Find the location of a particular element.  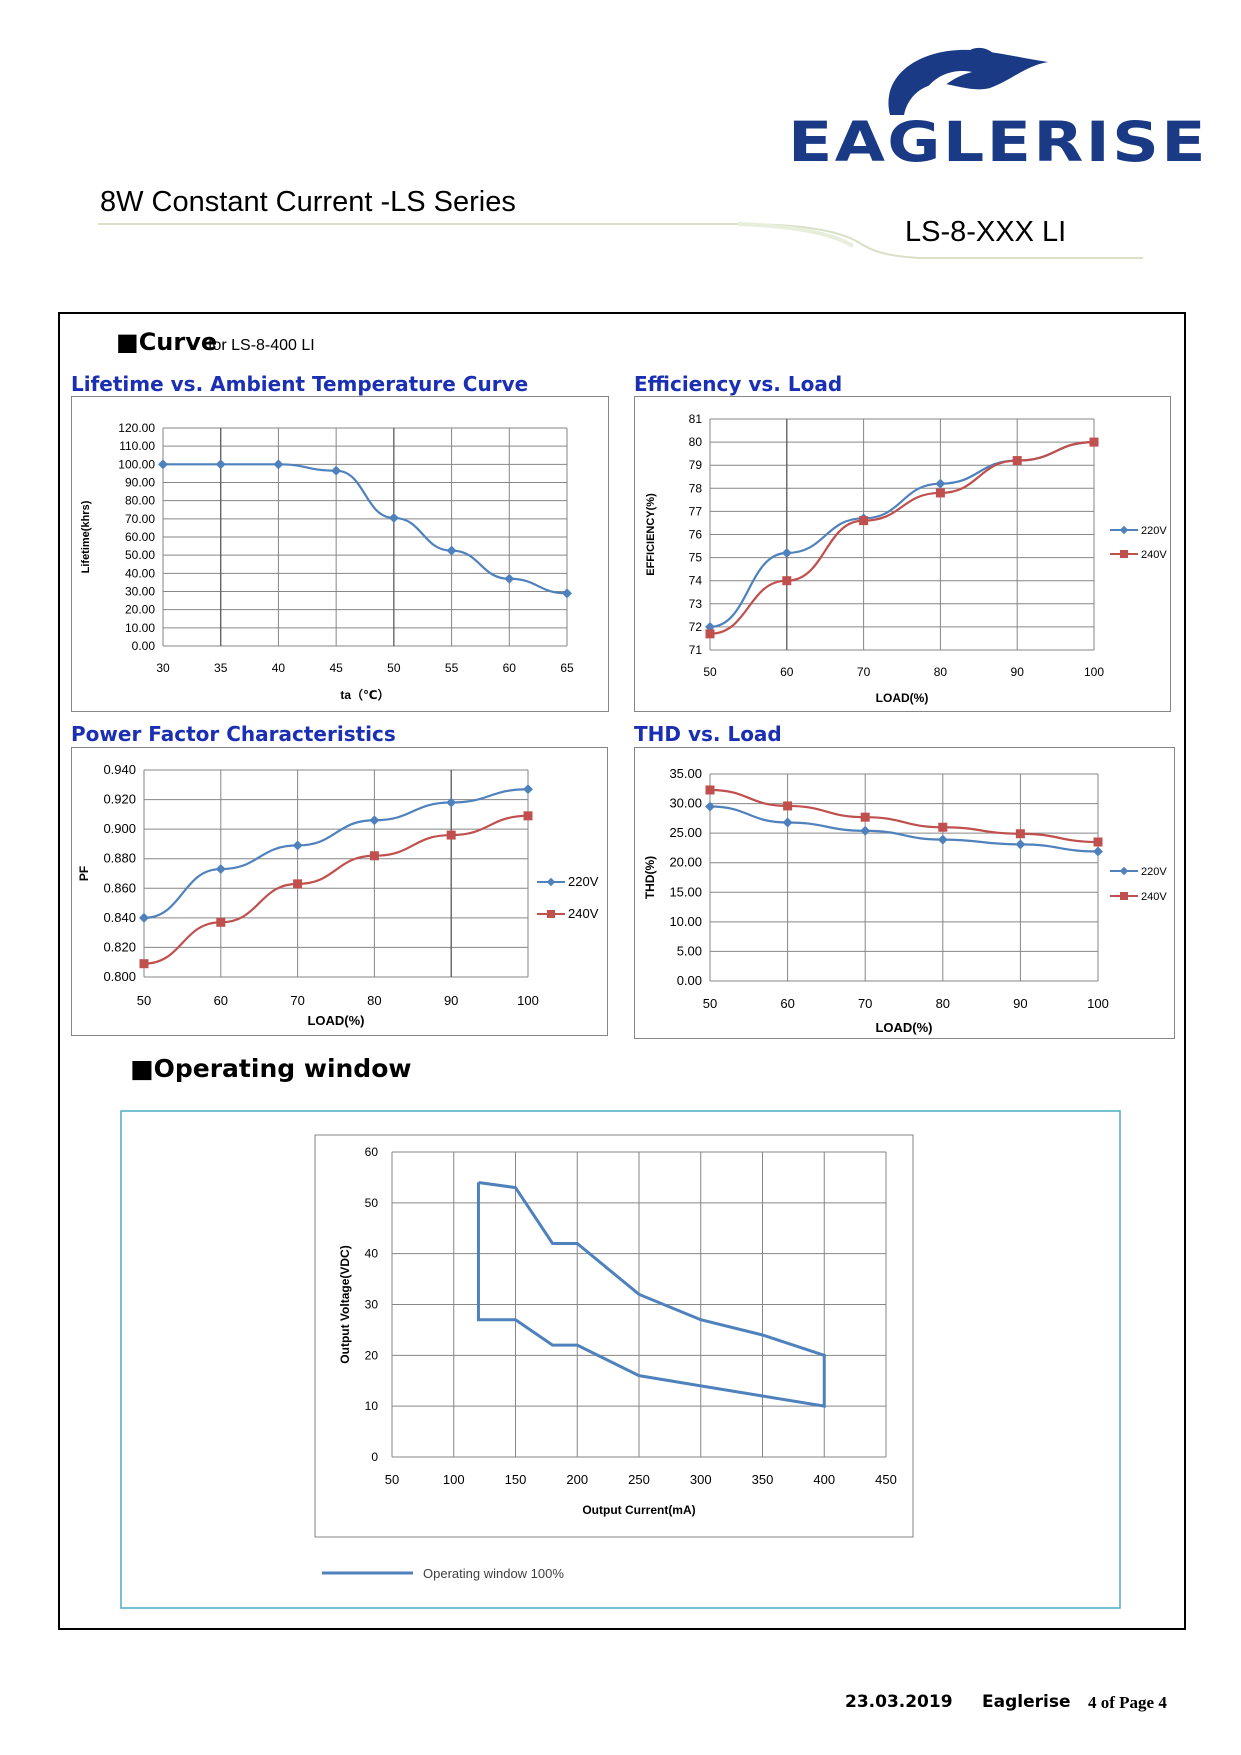

y-tick-label: 70.00 is located at coordinates (140, 519).